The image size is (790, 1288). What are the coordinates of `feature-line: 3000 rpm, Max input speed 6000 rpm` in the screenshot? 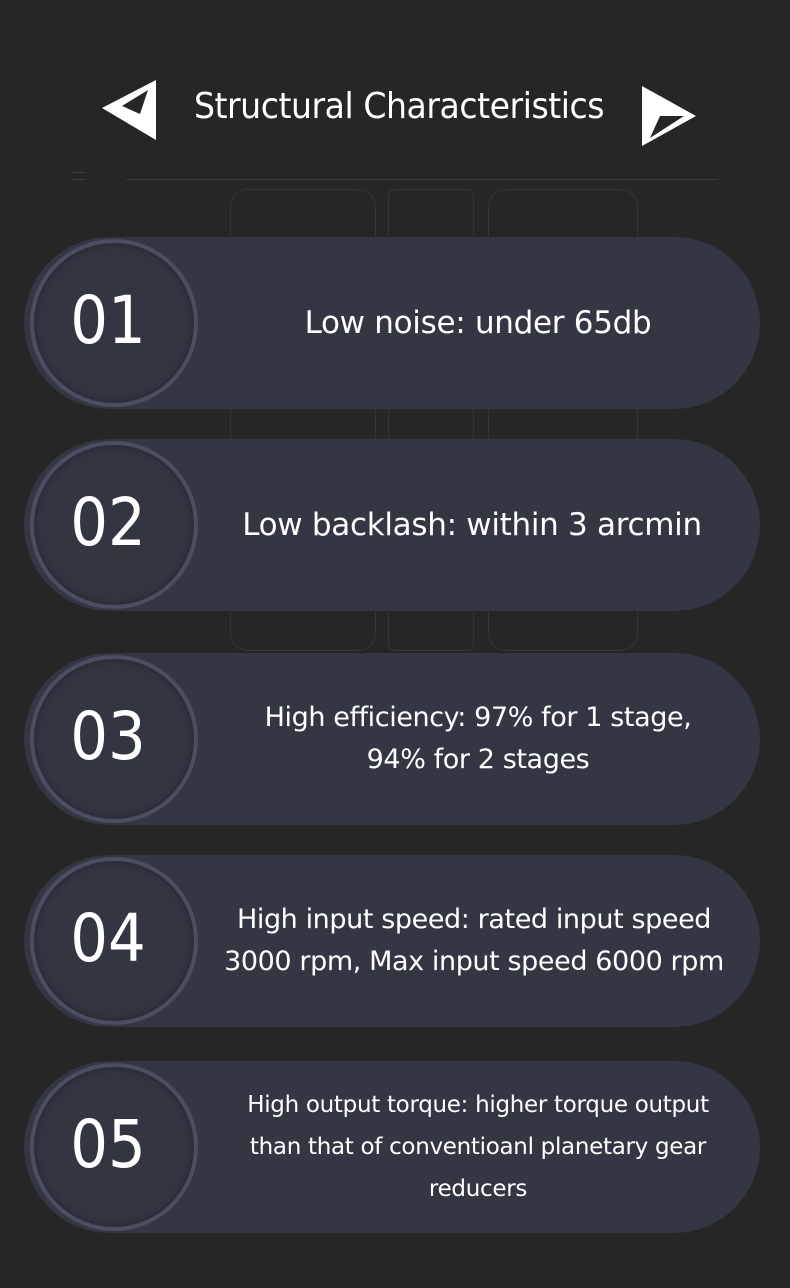 It's located at (474, 961).